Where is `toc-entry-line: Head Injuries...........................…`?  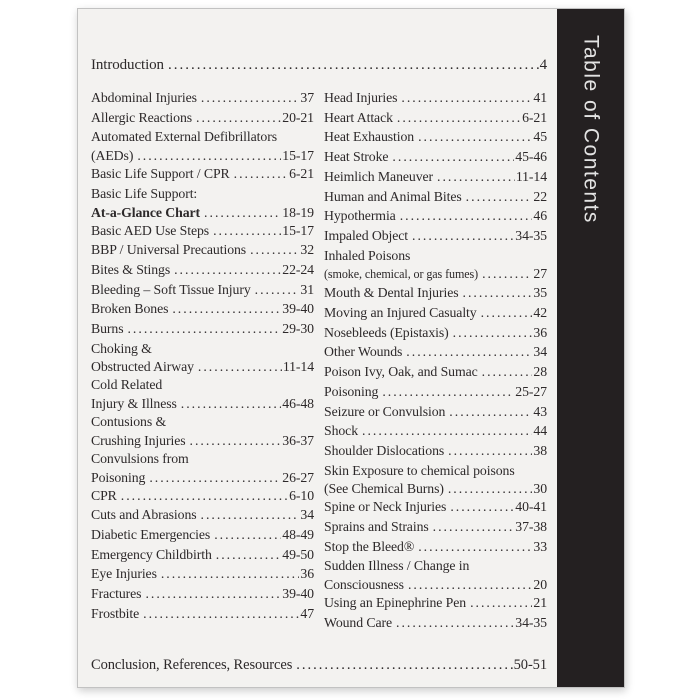
toc-entry-line: Head Injuries...........................… is located at coordinates (435, 98).